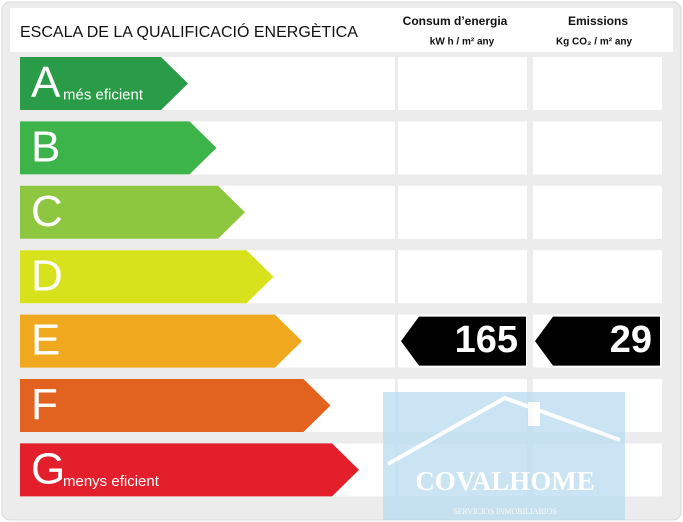 The height and width of the screenshot is (522, 683). Describe the element at coordinates (48, 469) in the screenshot. I see `rating-letter: G` at that location.